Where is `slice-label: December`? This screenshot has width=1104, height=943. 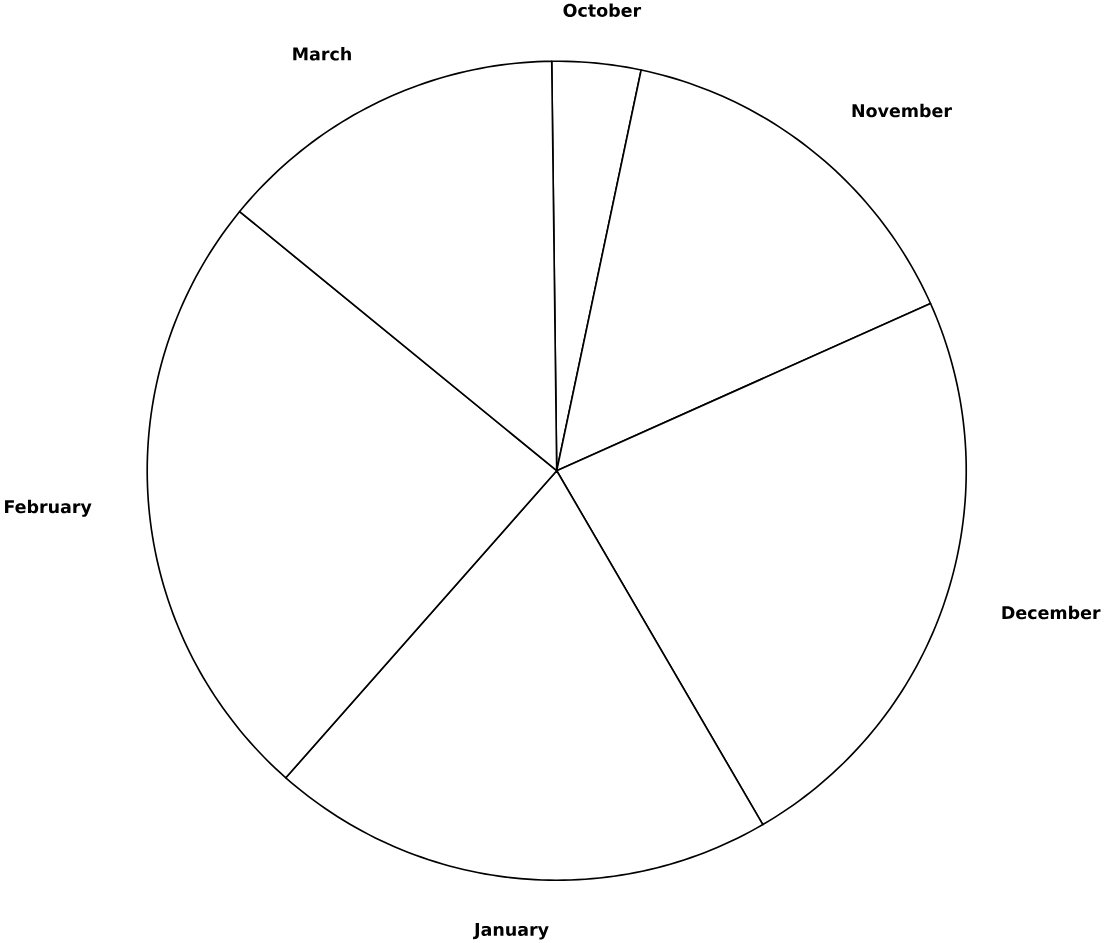
slice-label: December is located at coordinates (1051, 612).